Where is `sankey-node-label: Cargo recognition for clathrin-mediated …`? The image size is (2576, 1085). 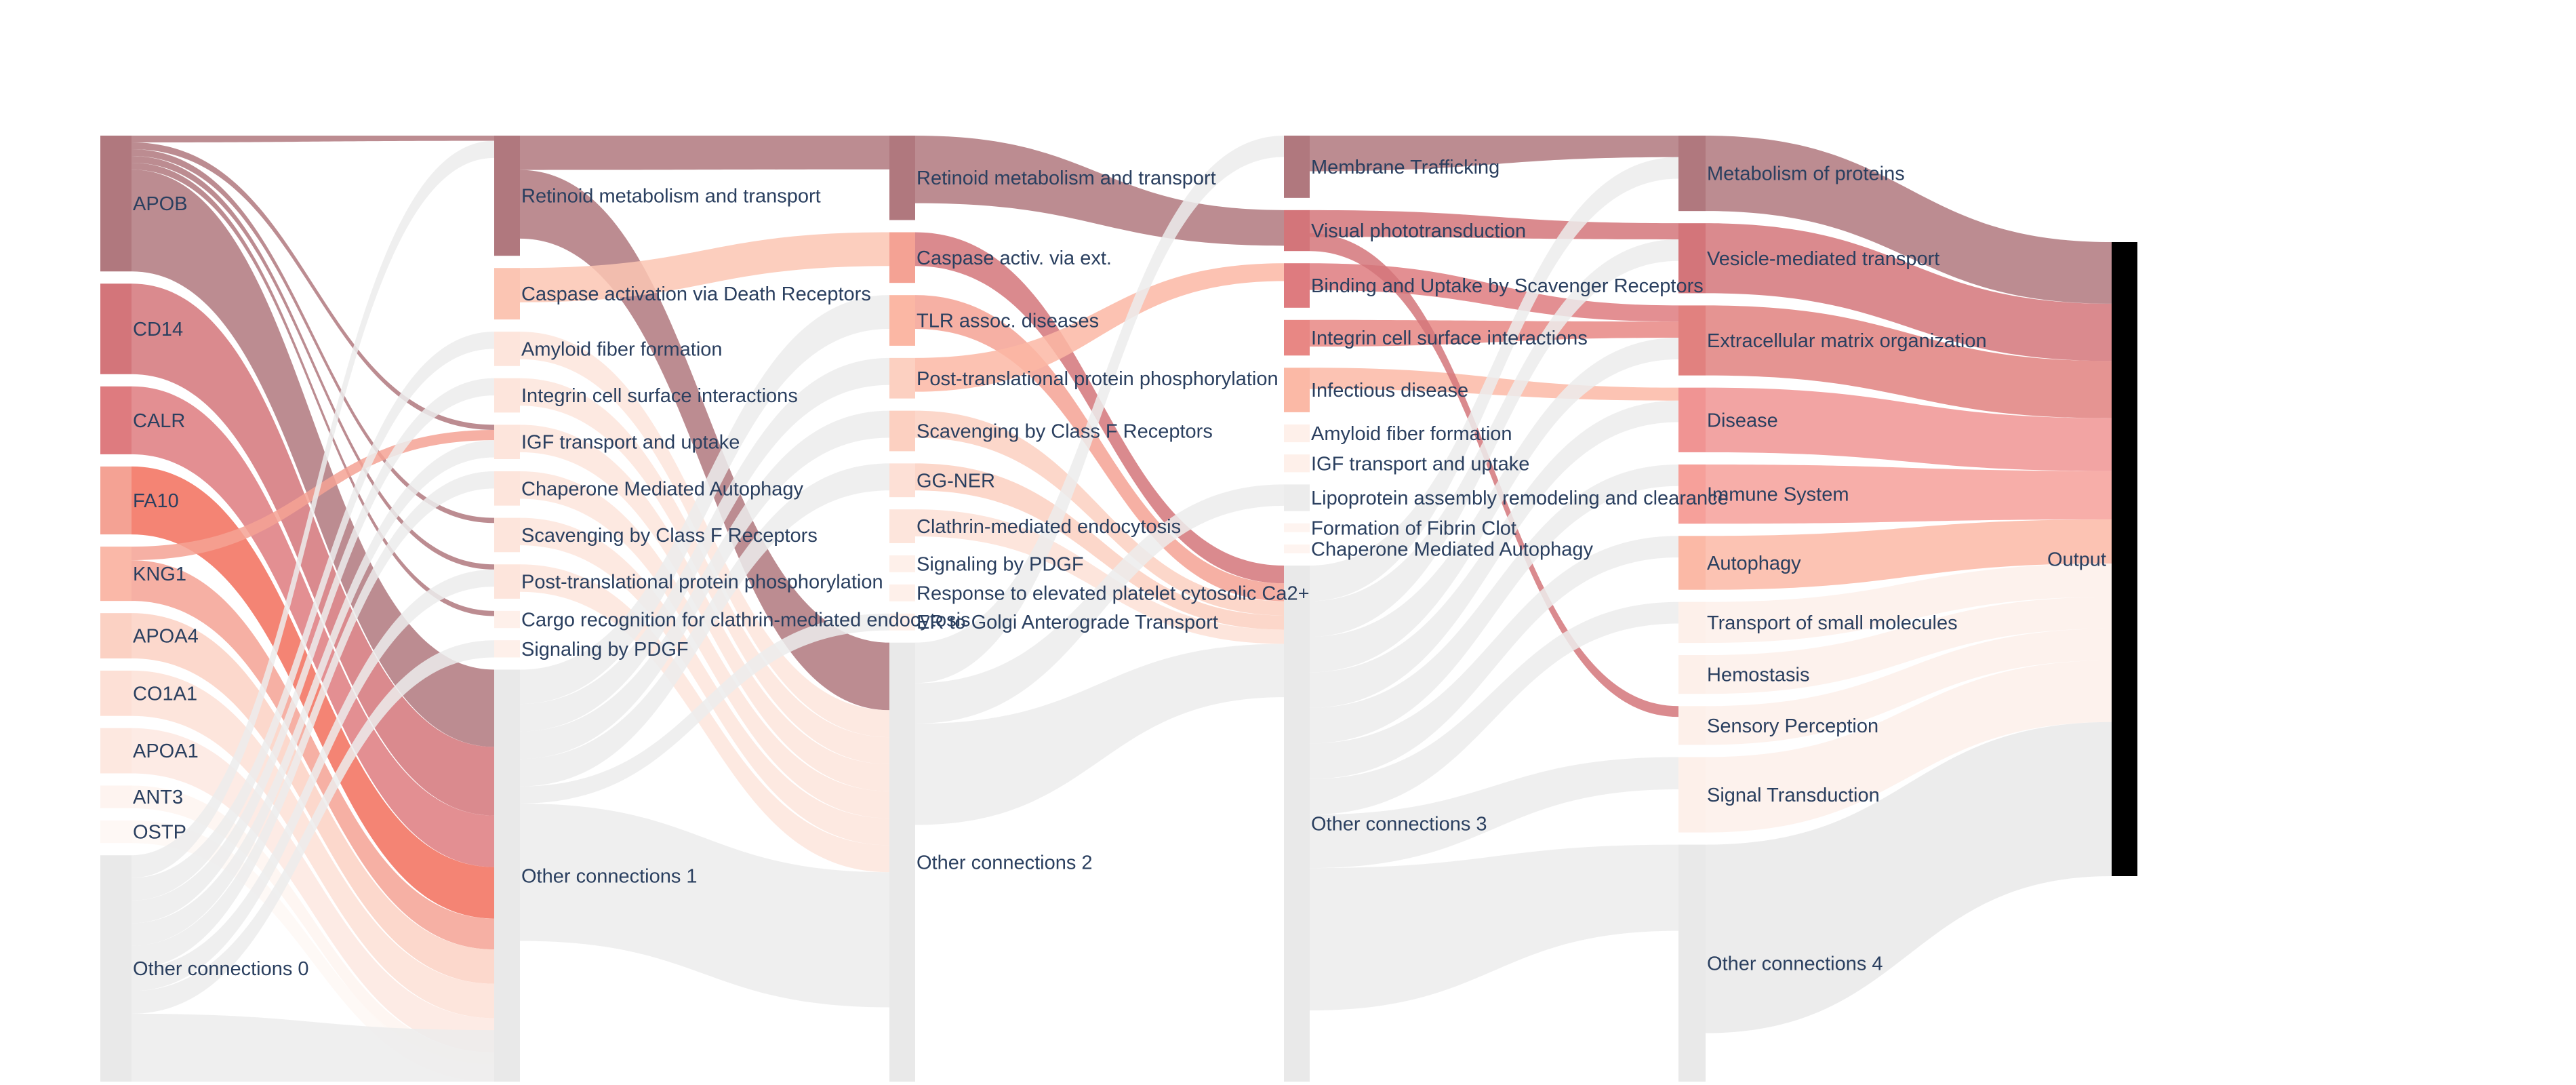
sankey-node-label: Cargo recognition for clathrin-mediated … is located at coordinates (746, 620).